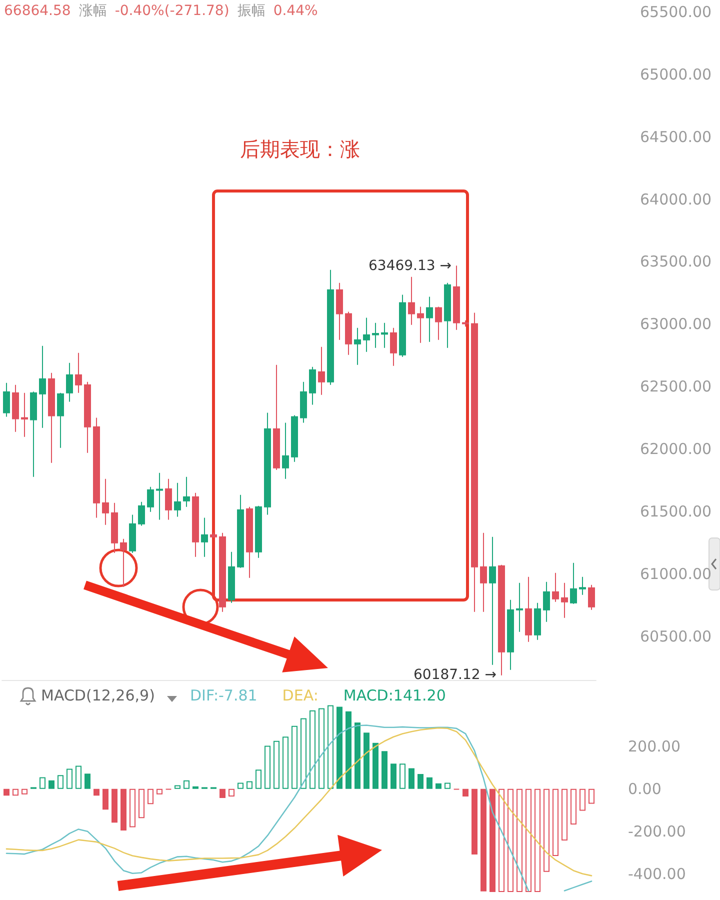 The width and height of the screenshot is (720, 900). Describe the element at coordinates (676, 573) in the screenshot. I see `y-tick-label: 61000.00` at that location.